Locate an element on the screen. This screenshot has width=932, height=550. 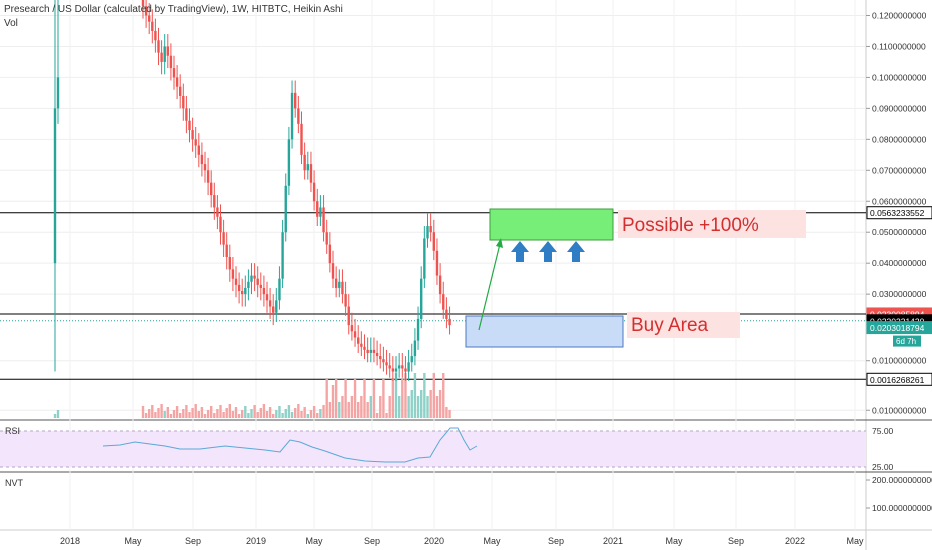
price-tick-label: 0.0800000000 is located at coordinates (899, 139).